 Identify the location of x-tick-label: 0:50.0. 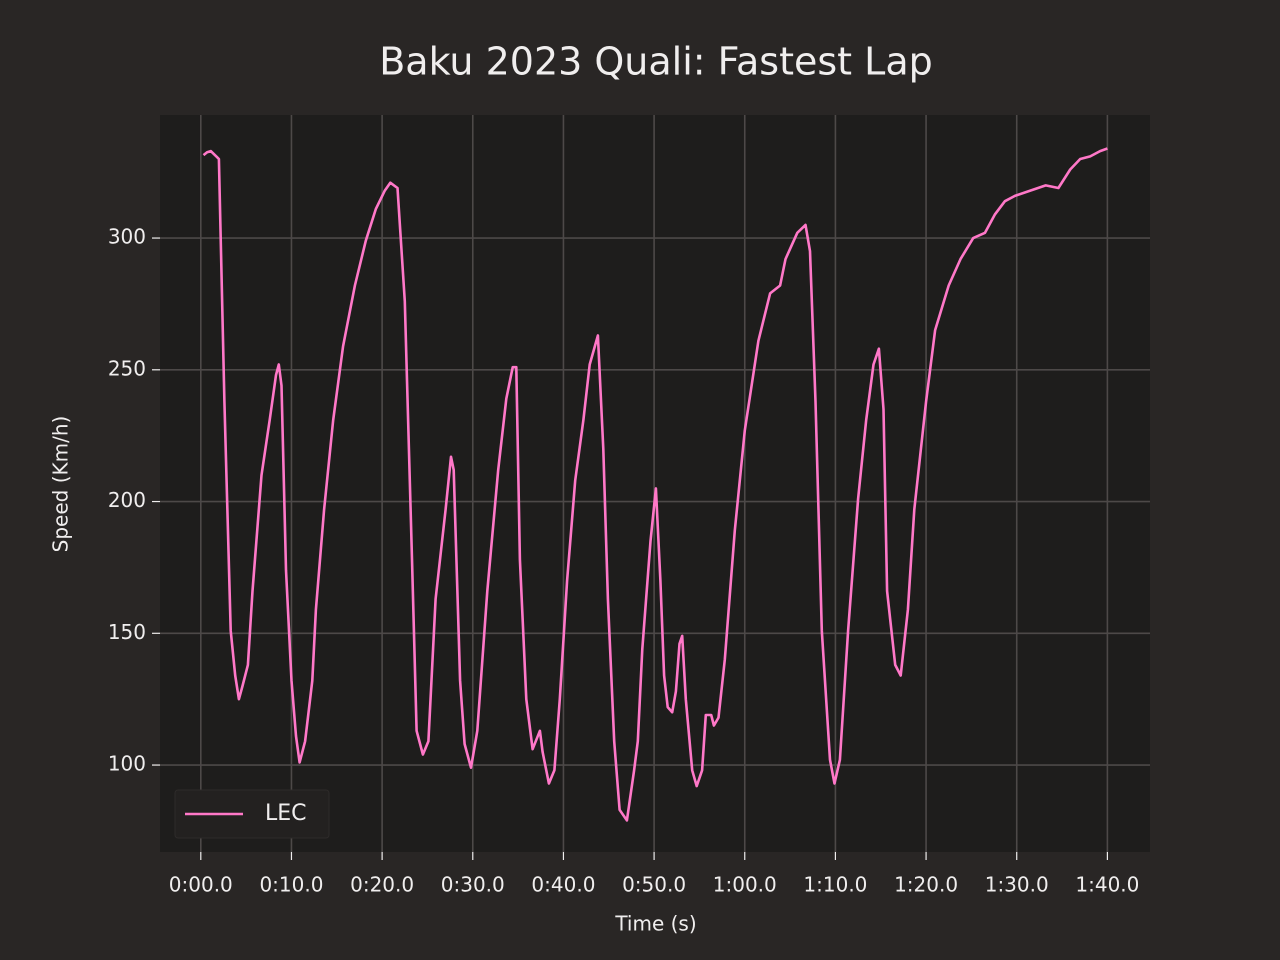
(654, 885).